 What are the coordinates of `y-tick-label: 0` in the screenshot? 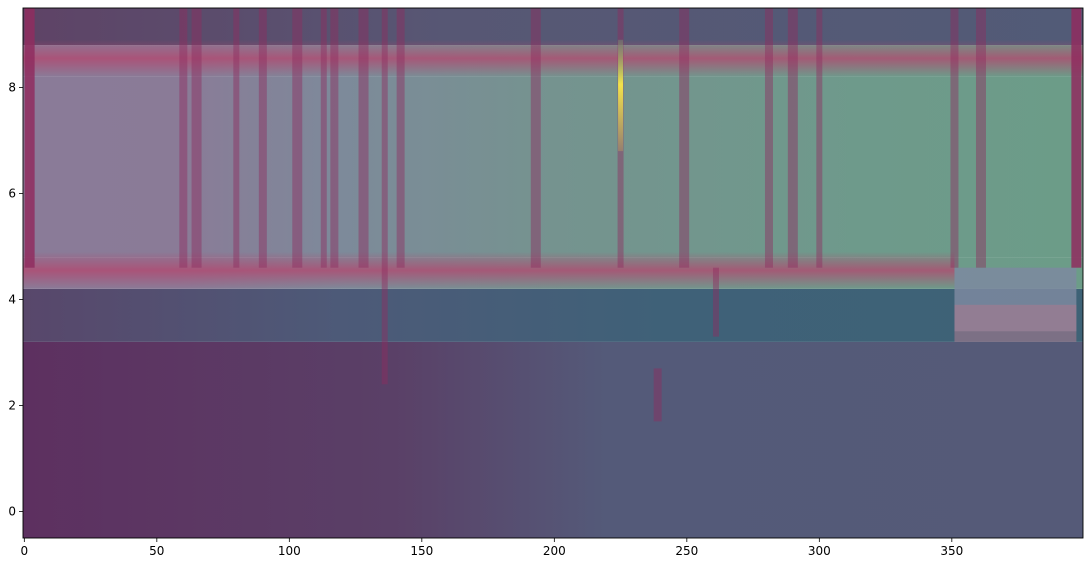 It's located at (12, 512).